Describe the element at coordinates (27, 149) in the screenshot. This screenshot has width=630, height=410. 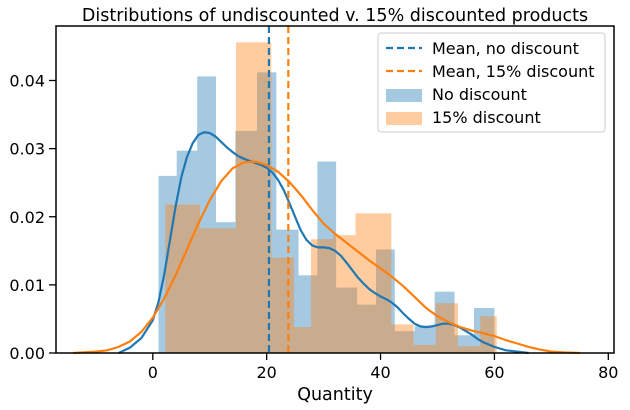
I see `y-tick-label: 0.03` at that location.